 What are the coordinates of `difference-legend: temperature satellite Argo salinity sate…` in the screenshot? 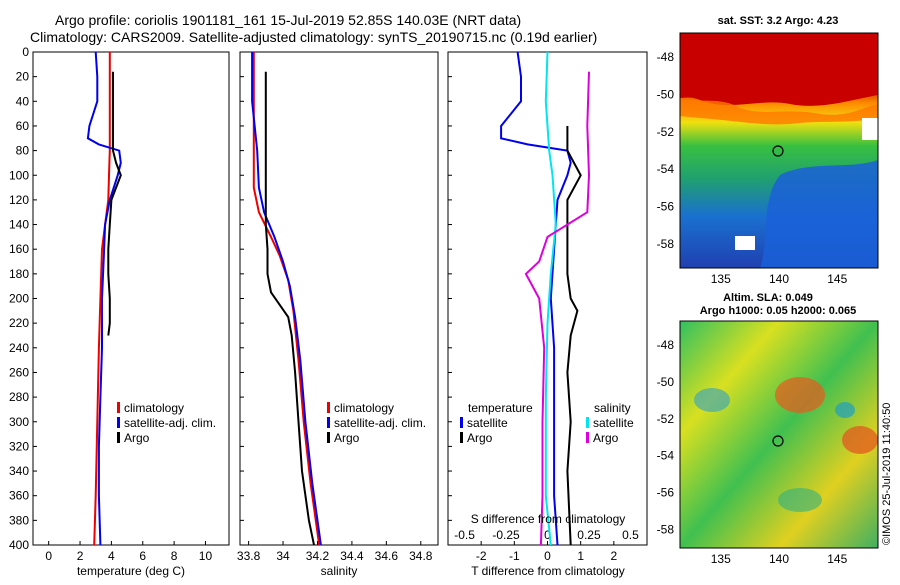 It's located at (547, 423).